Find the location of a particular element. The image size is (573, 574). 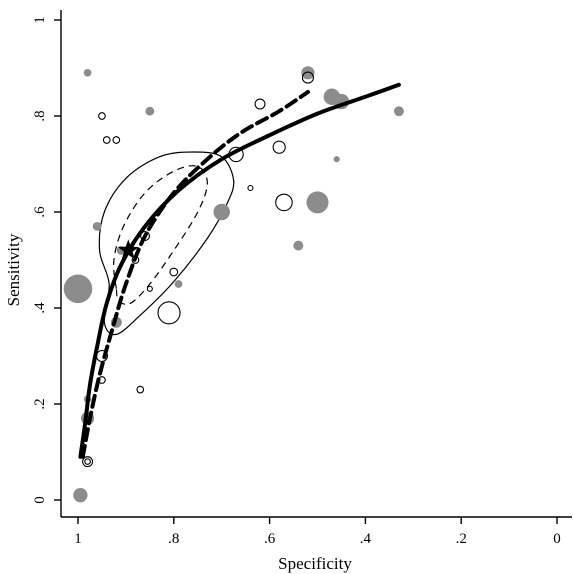

x-tick-label: .4 is located at coordinates (366, 539).